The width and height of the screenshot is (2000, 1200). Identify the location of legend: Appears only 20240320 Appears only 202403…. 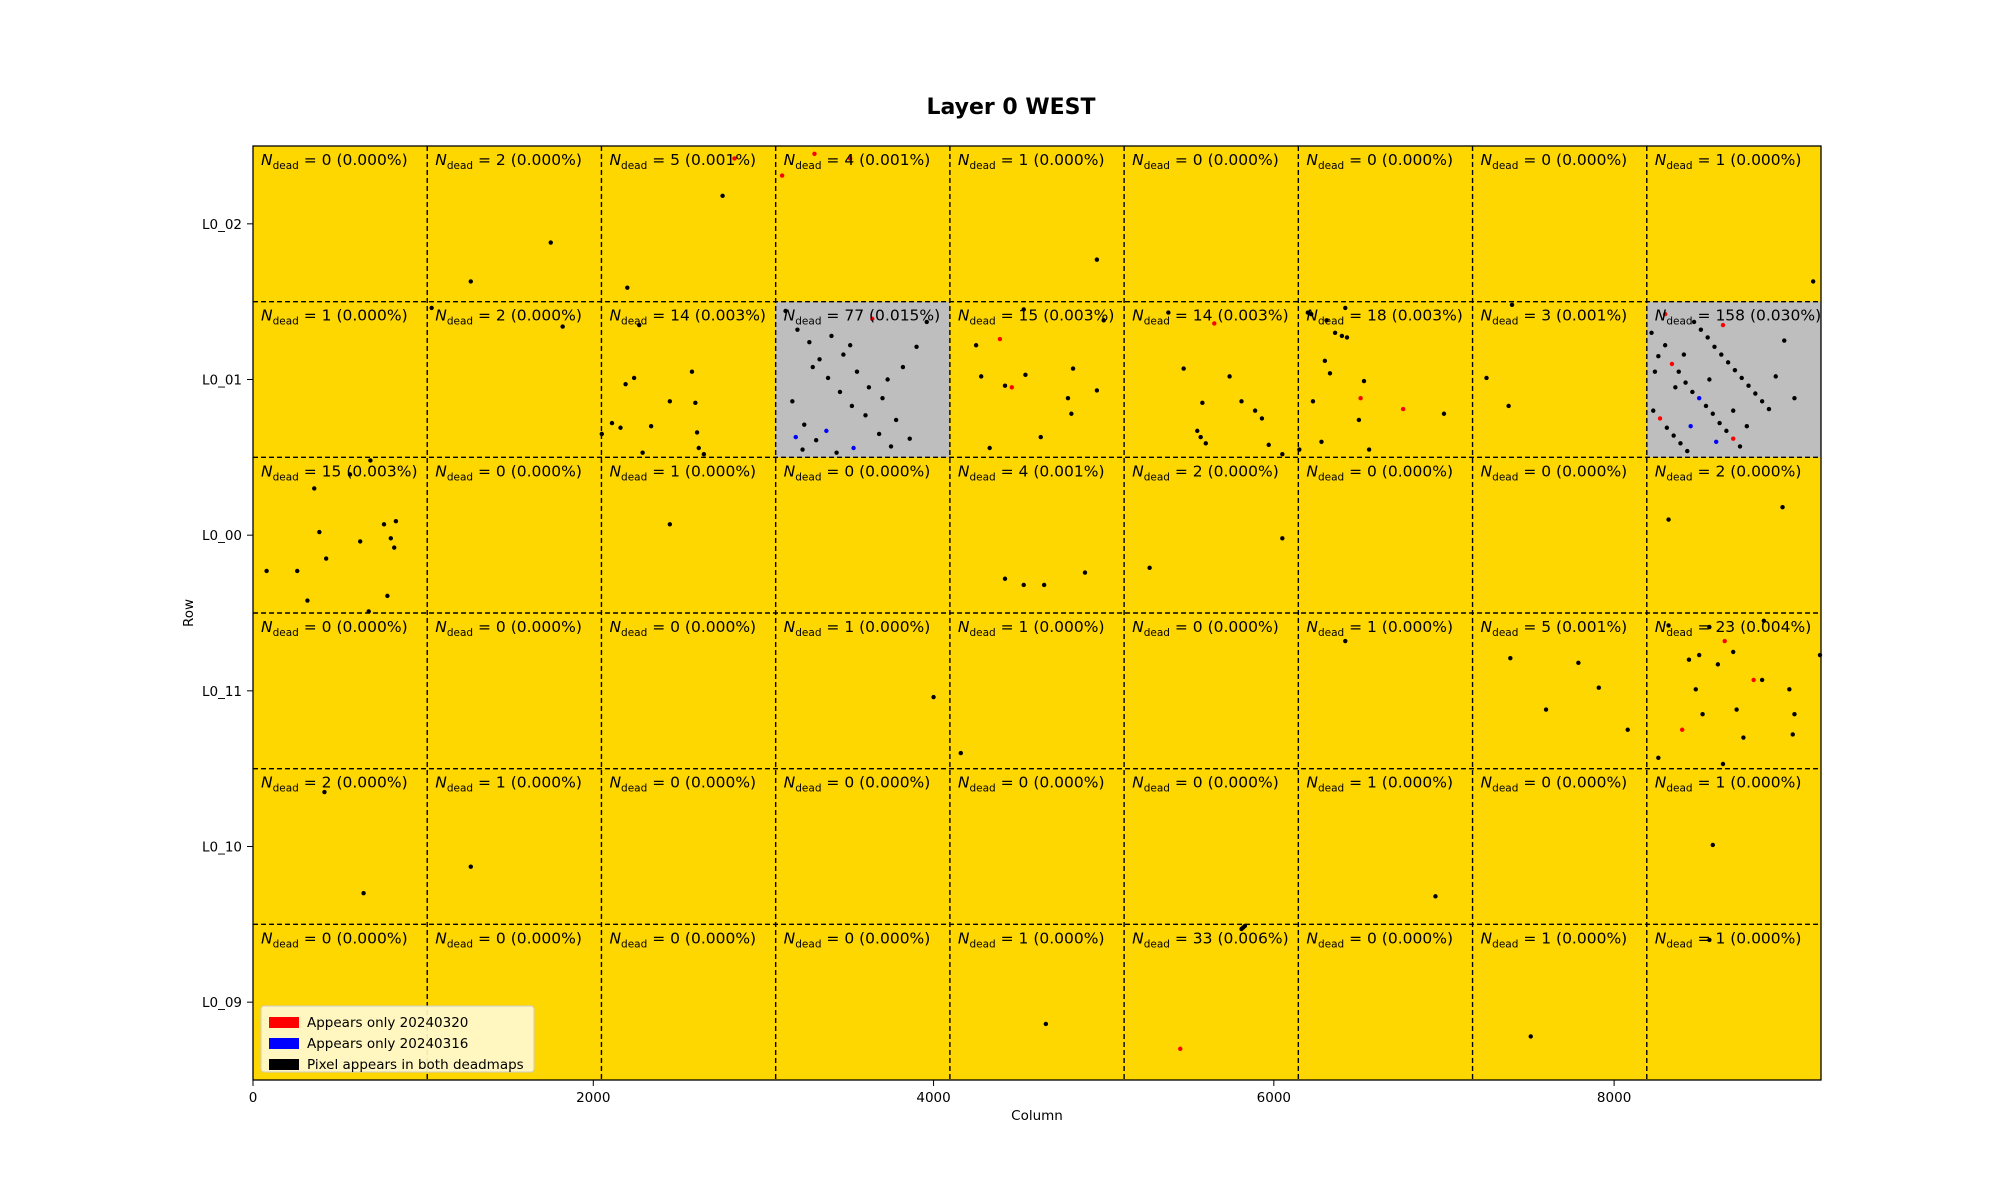
(397, 1039).